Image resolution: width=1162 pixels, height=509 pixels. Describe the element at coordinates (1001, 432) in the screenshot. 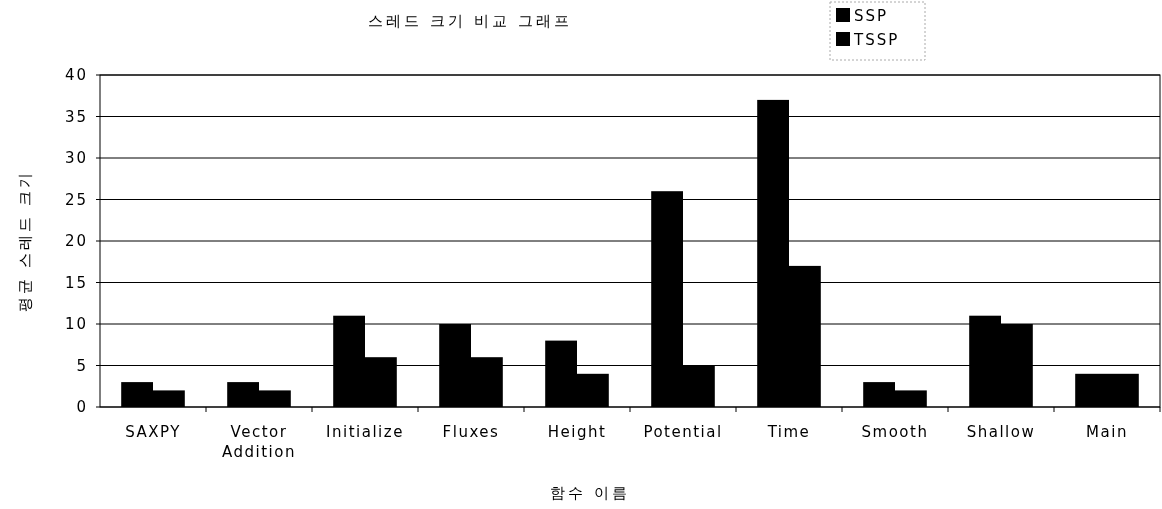

I see `x-tick-label: Shallow` at that location.